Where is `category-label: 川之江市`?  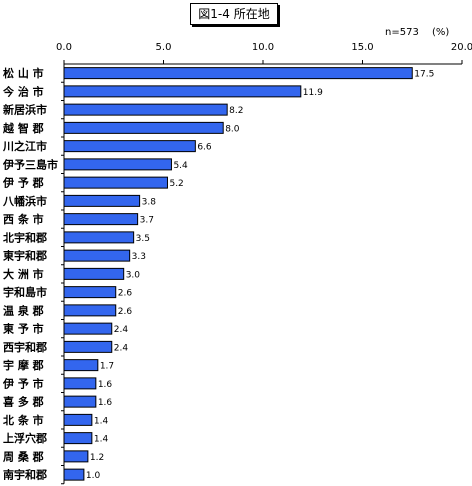 category-label: 川之江市 is located at coordinates (24, 146).